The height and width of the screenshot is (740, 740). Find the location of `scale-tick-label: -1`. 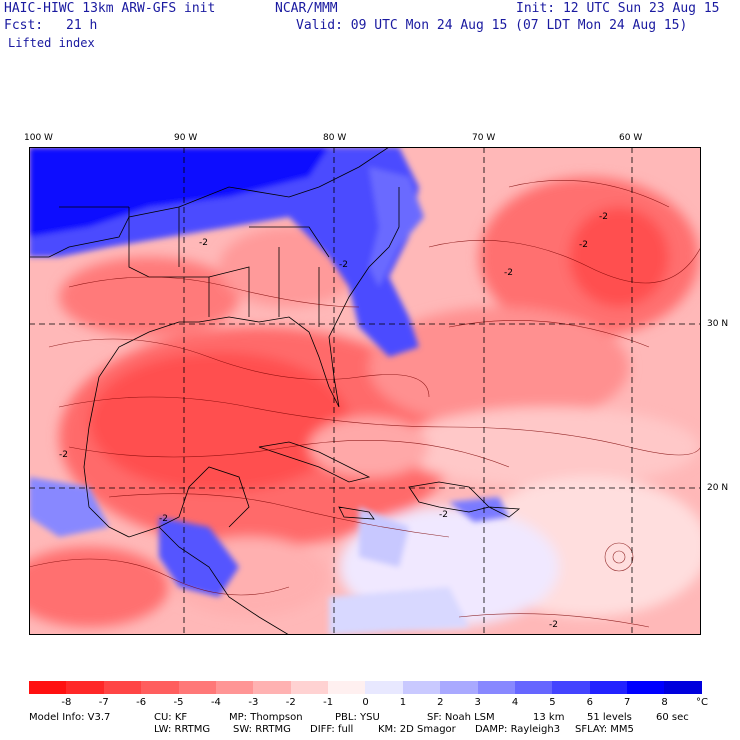

scale-tick-label: -1 is located at coordinates (328, 702).